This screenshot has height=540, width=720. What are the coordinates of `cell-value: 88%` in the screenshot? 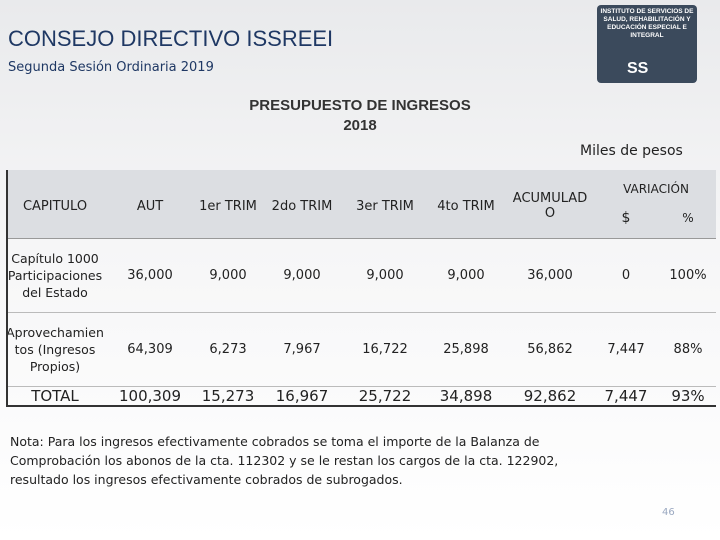 It's located at (688, 349).